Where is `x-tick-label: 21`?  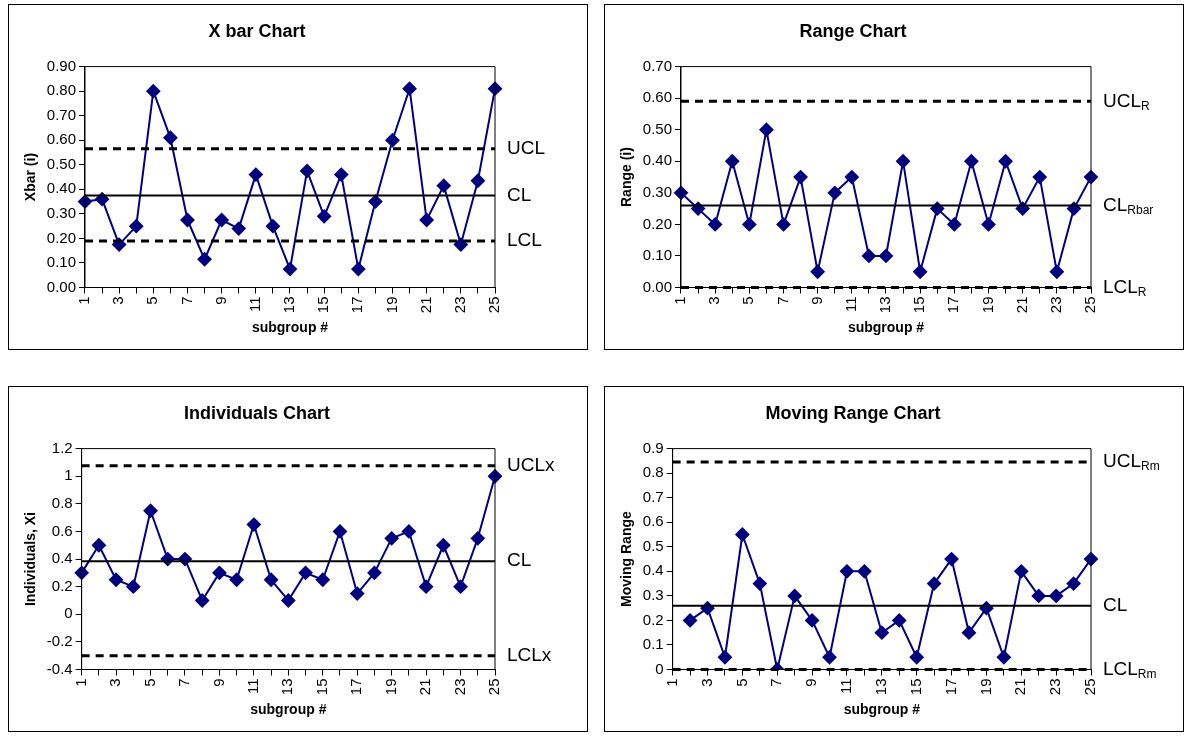 x-tick-label: 21 is located at coordinates (1021, 305).